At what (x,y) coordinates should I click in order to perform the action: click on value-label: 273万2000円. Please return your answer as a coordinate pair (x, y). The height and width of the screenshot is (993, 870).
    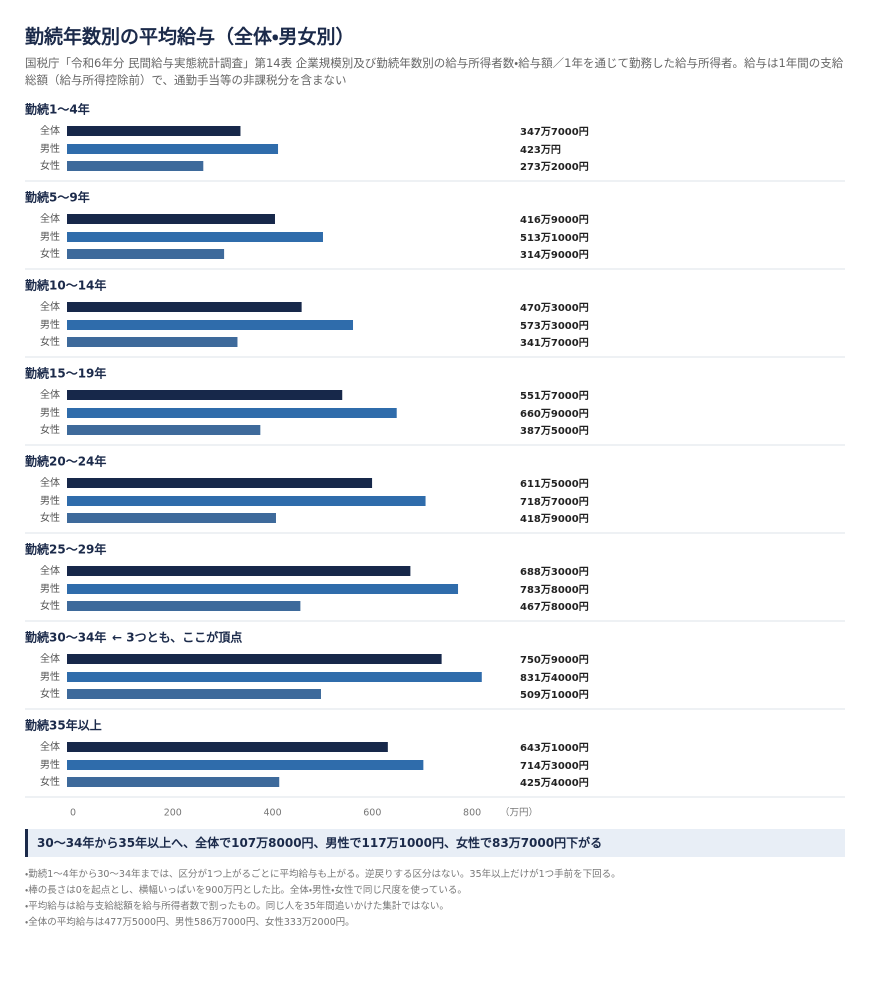
    Looking at the image, I should click on (554, 167).